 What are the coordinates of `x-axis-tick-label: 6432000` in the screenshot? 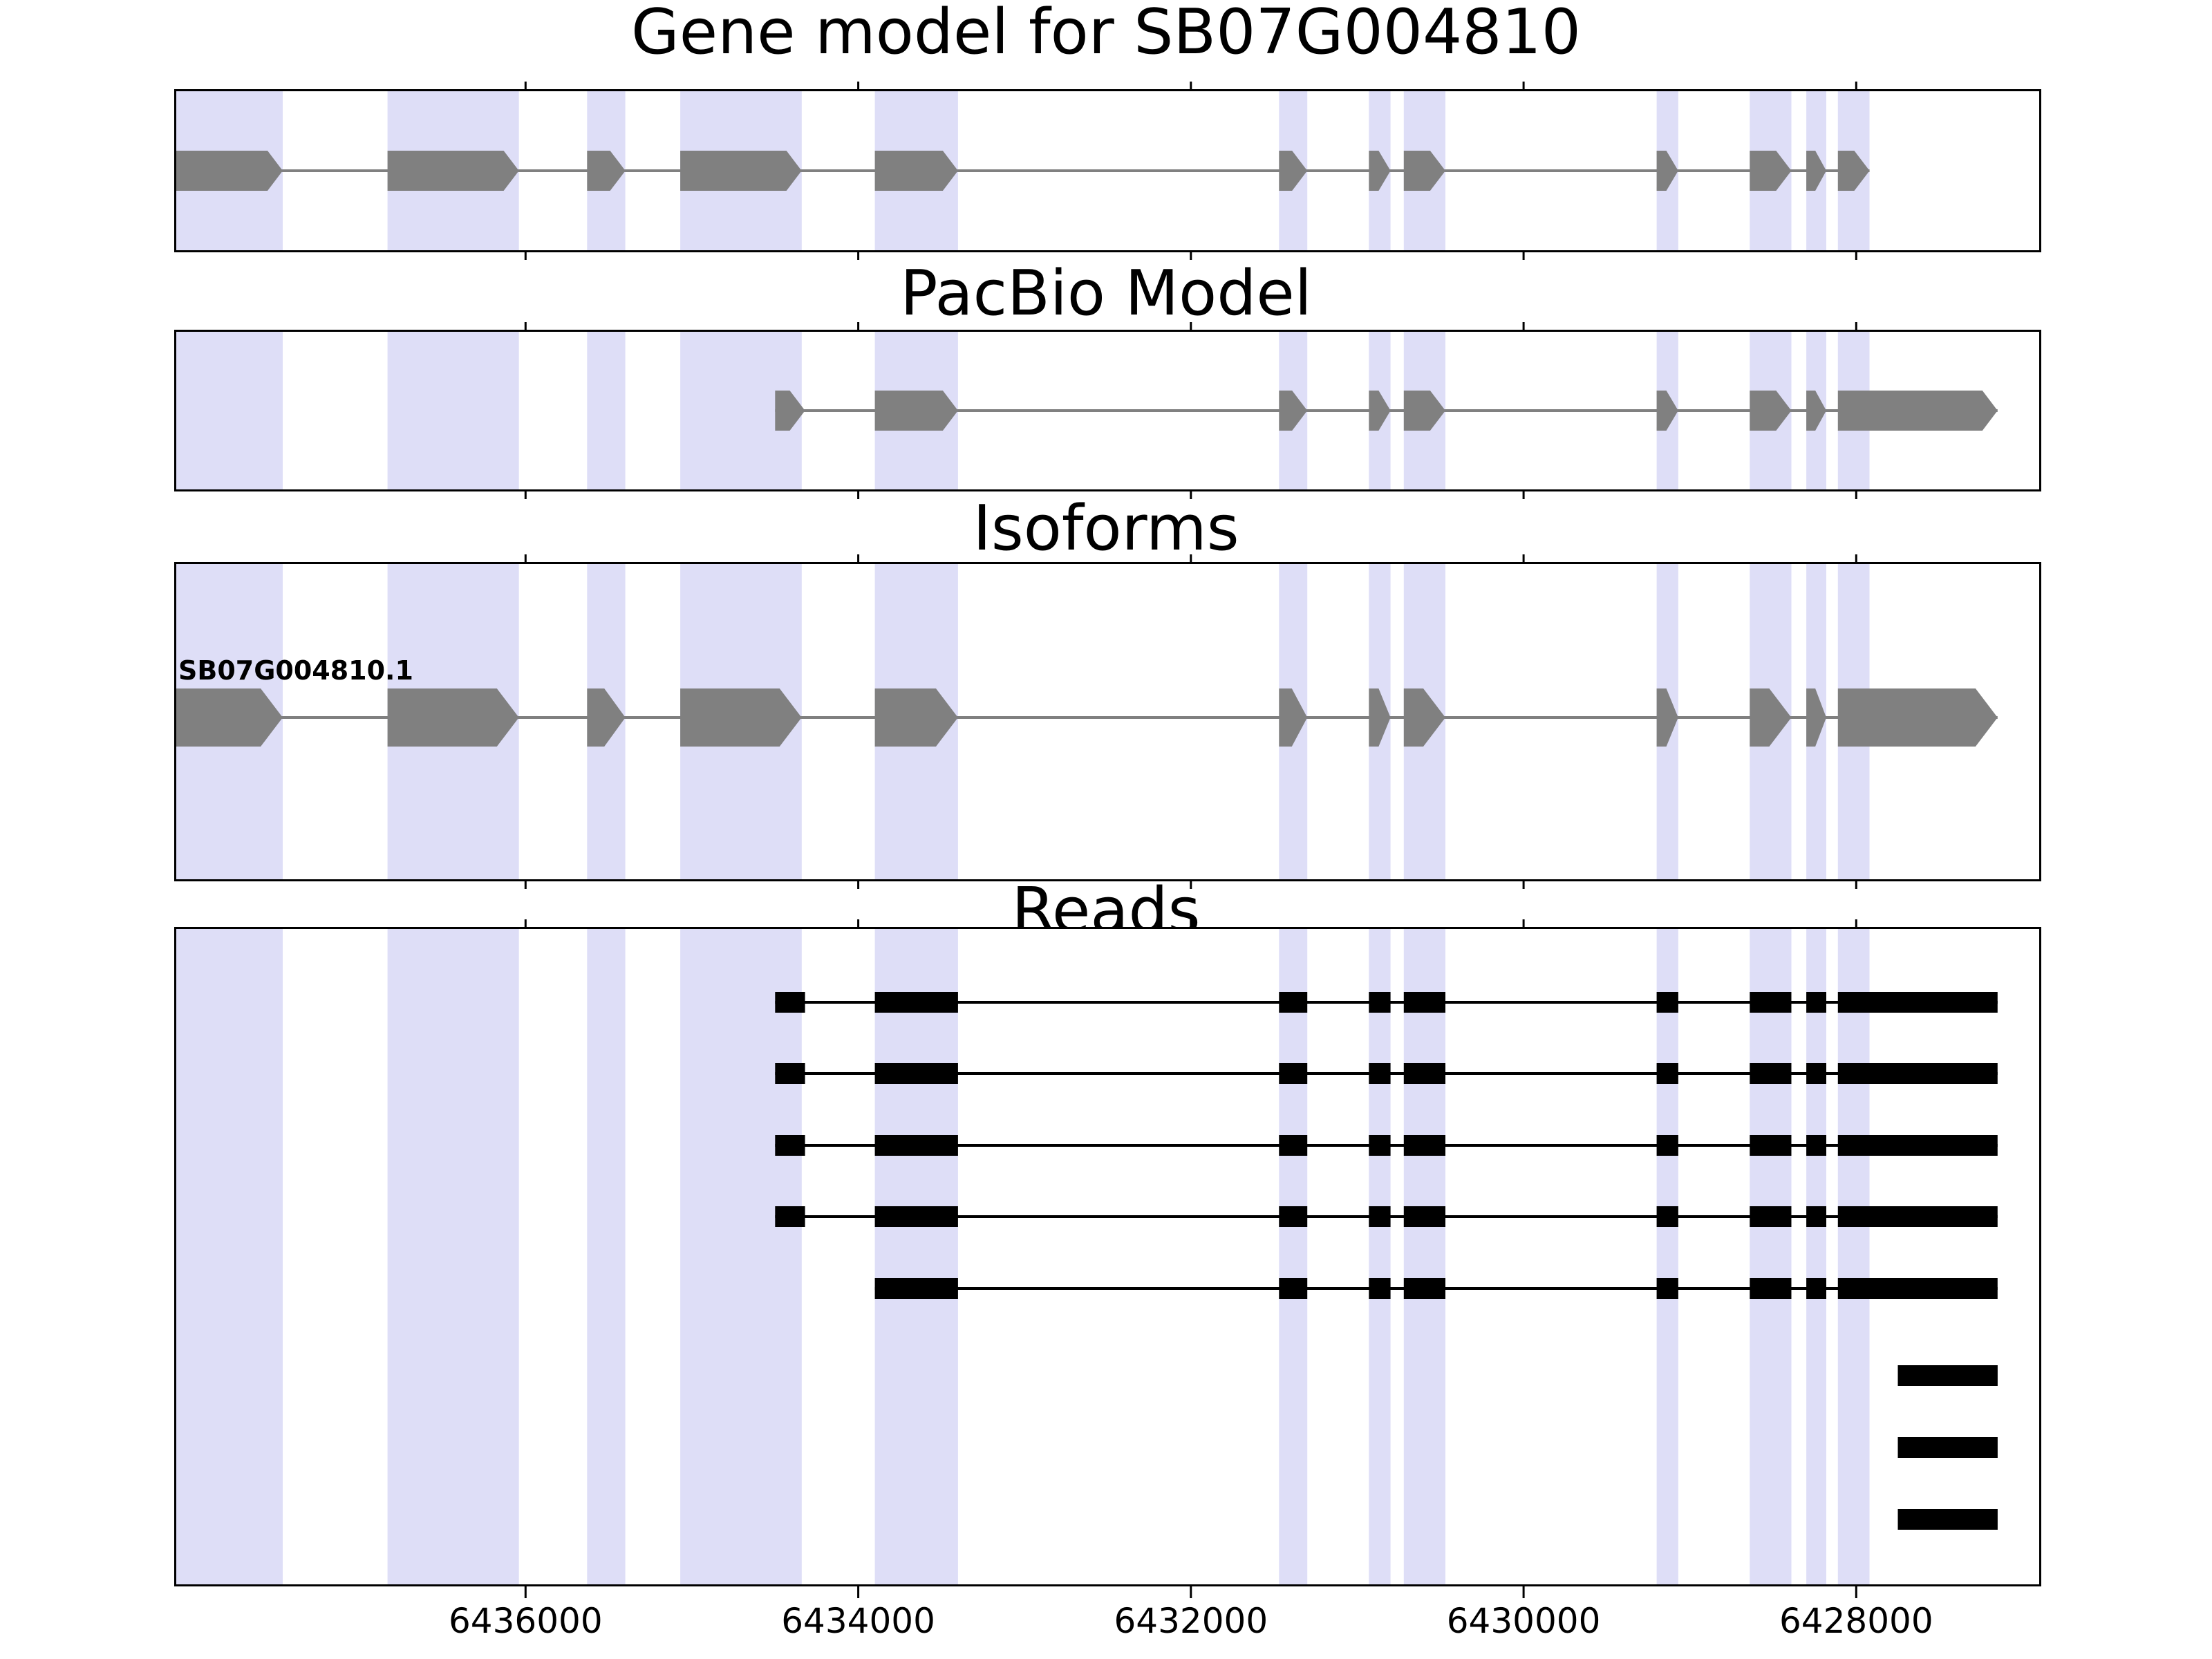 It's located at (1191, 1621).